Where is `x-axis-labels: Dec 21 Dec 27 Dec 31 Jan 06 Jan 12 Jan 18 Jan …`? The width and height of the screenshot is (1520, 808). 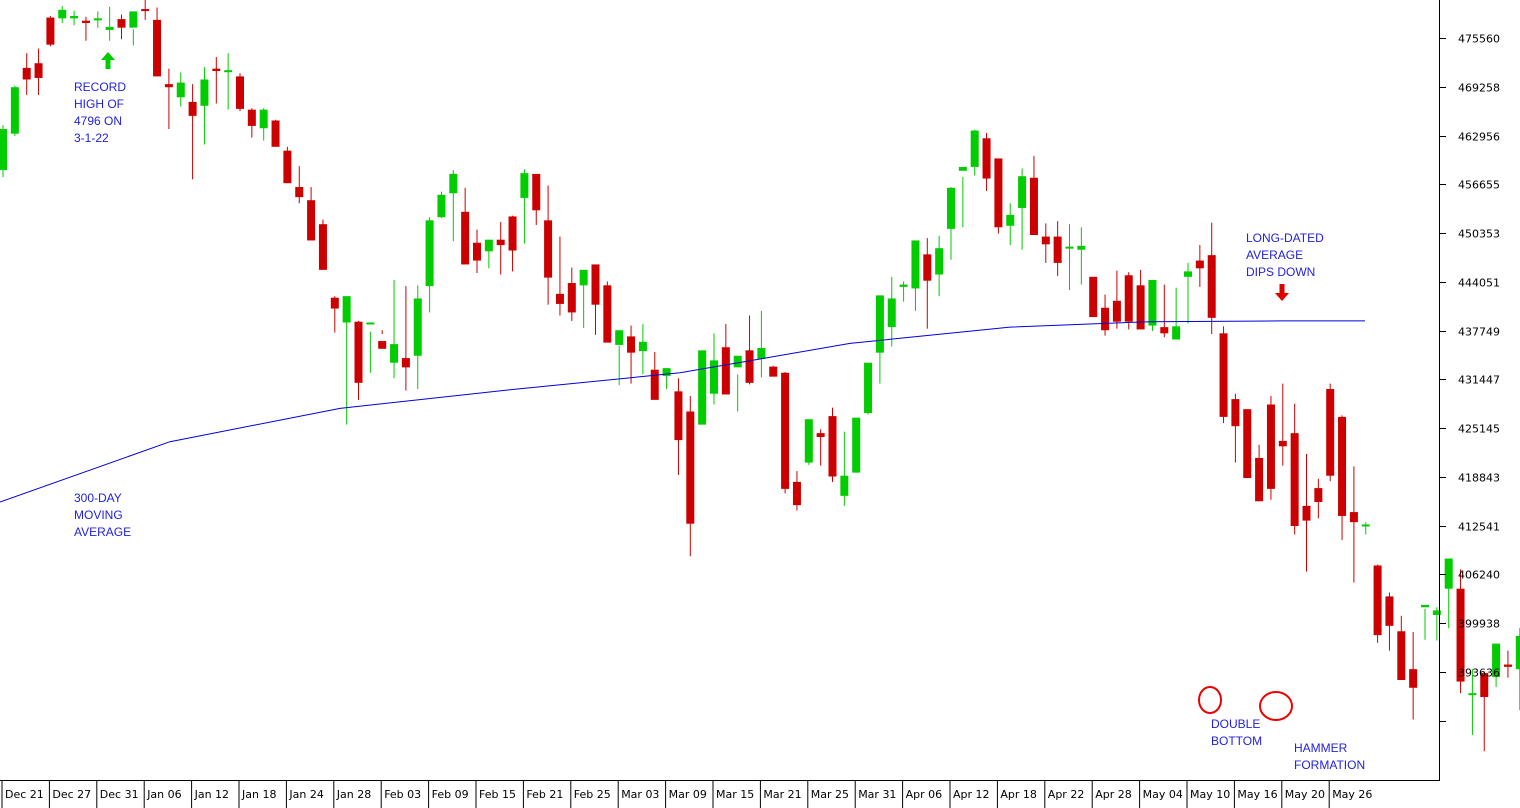 x-axis-labels: Dec 21 Dec 27 Dec 31 Jan 06 Jan 12 Jan 18 Jan … is located at coordinates (686, 794).